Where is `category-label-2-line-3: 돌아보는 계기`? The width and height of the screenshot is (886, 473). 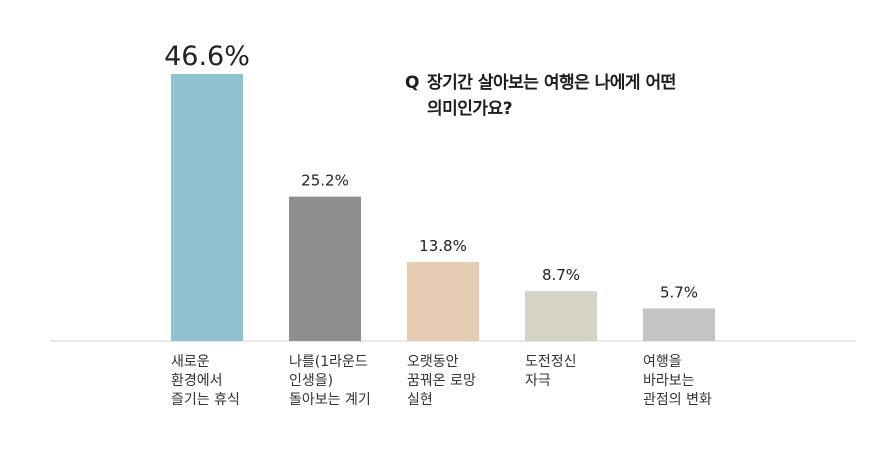 category-label-2-line-3: 돌아보는 계기 is located at coordinates (330, 400).